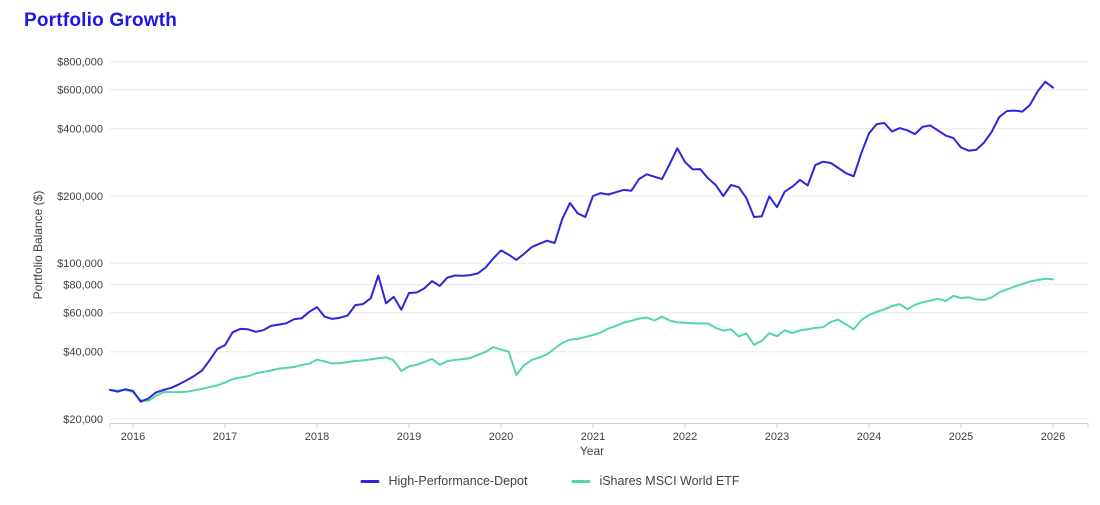 Image resolution: width=1100 pixels, height=505 pixels. What do you see at coordinates (80, 264) in the screenshot?
I see `y-tick-label: $100,000` at bounding box center [80, 264].